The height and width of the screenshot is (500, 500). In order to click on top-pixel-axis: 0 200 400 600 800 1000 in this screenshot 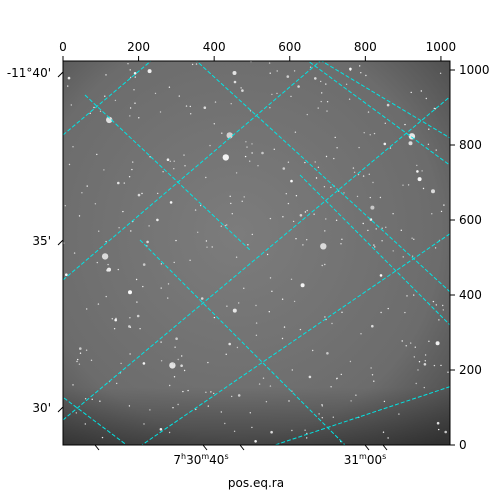, I will do `click(257, 50)`.